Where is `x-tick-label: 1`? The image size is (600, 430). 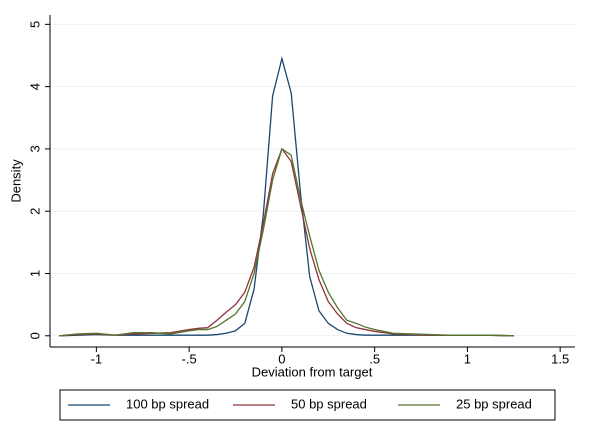
x-tick-label: 1 is located at coordinates (467, 358).